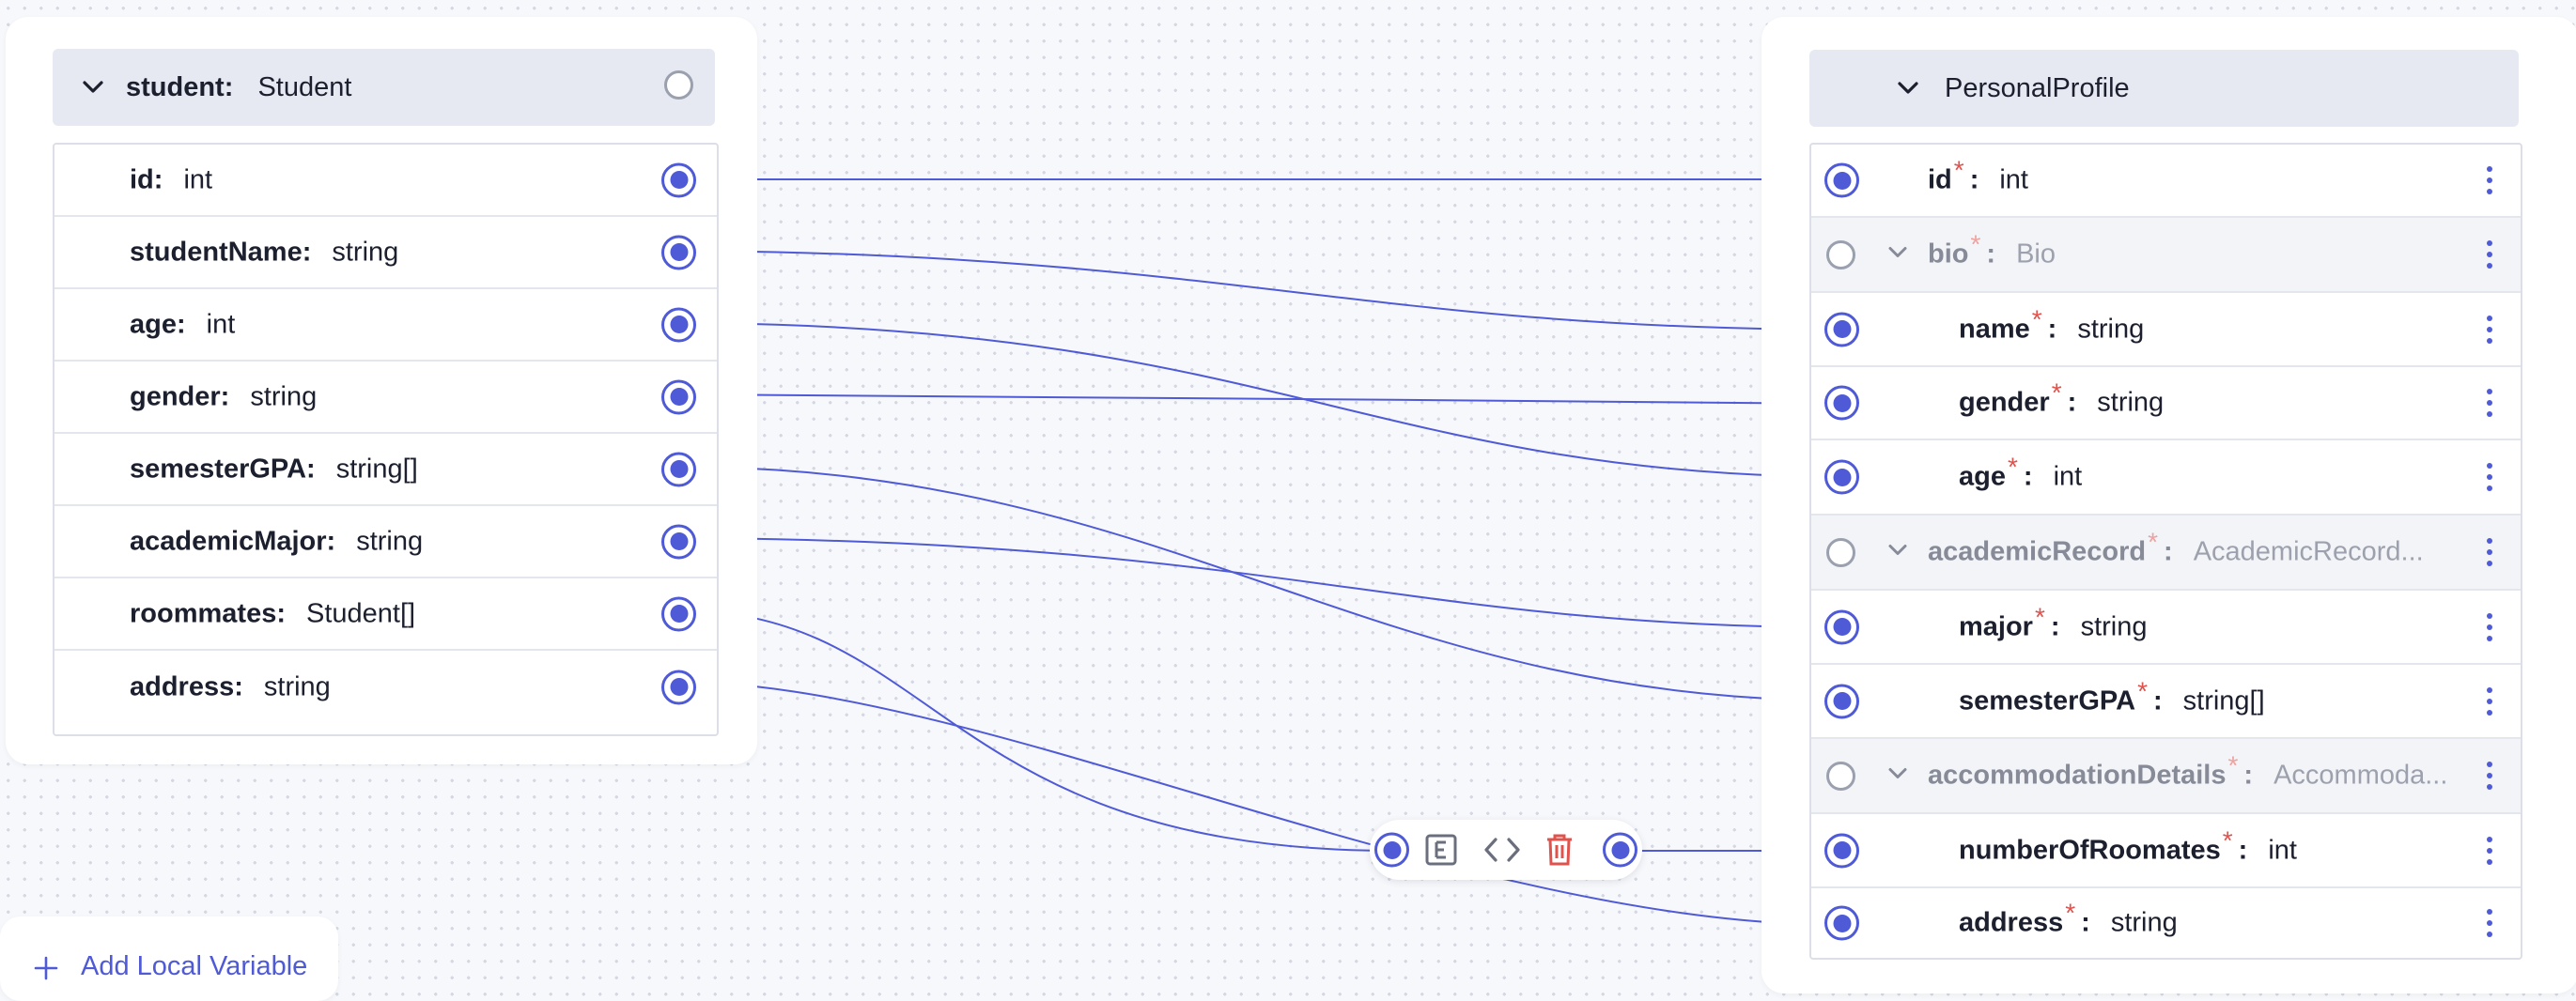 The width and height of the screenshot is (2576, 1001). What do you see at coordinates (678, 613) in the screenshot?
I see `source-port-roommates` at bounding box center [678, 613].